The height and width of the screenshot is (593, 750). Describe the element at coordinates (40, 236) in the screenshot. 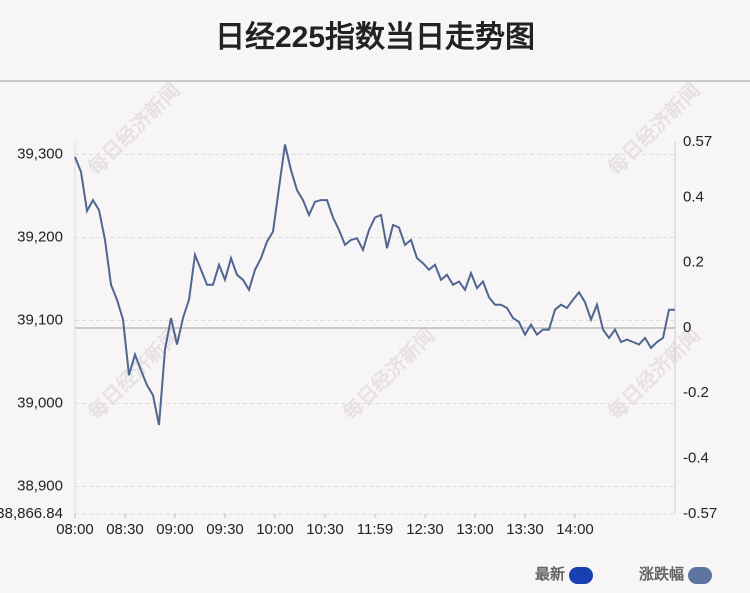

I see `y-tick-label: 39,200` at that location.